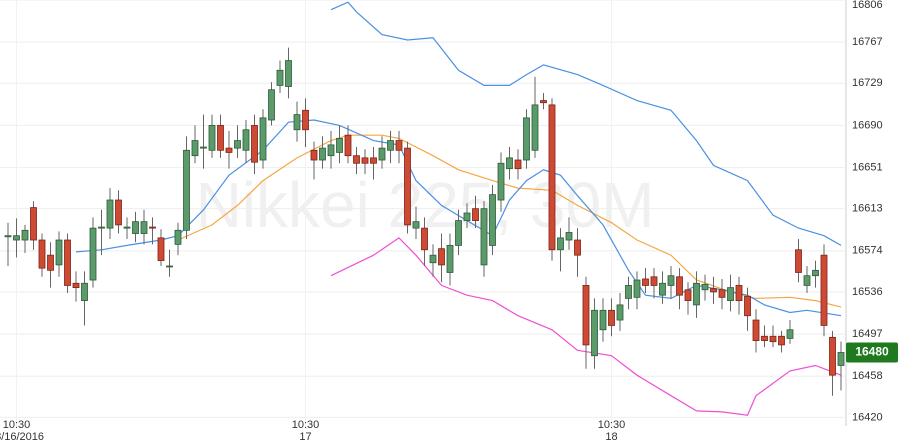  What do you see at coordinates (867, 292) in the screenshot?
I see `y-tick-label: 16536` at bounding box center [867, 292].